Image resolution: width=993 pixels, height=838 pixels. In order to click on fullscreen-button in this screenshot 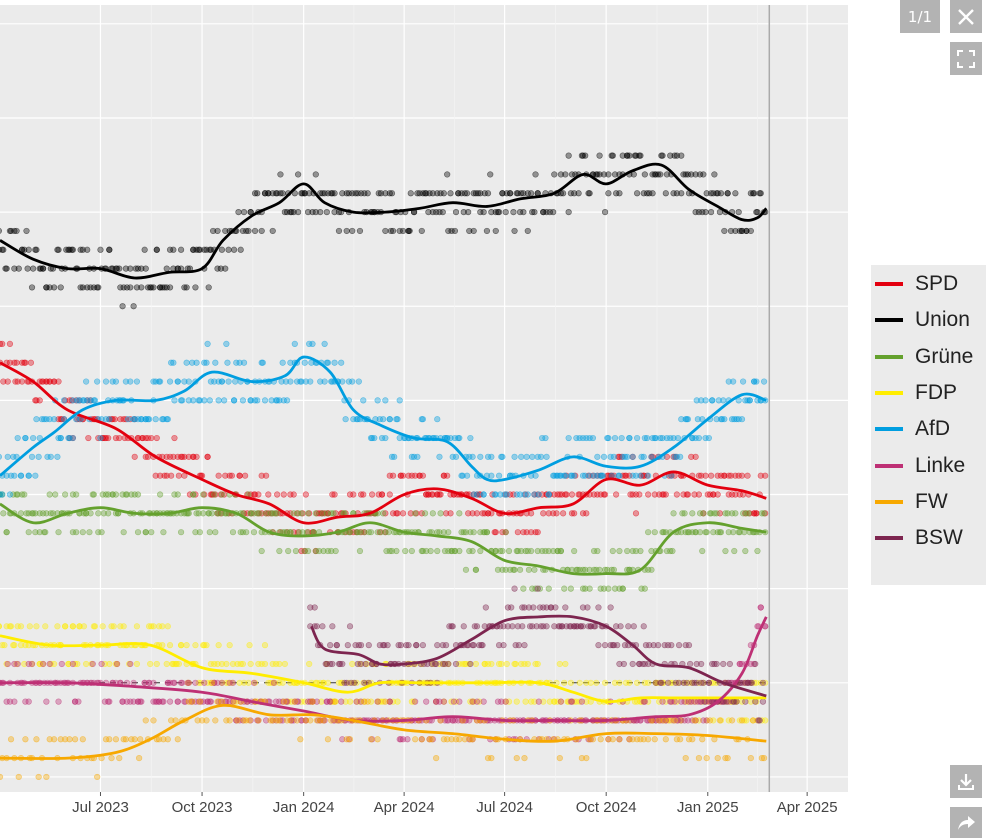, I will do `click(966, 58)`.